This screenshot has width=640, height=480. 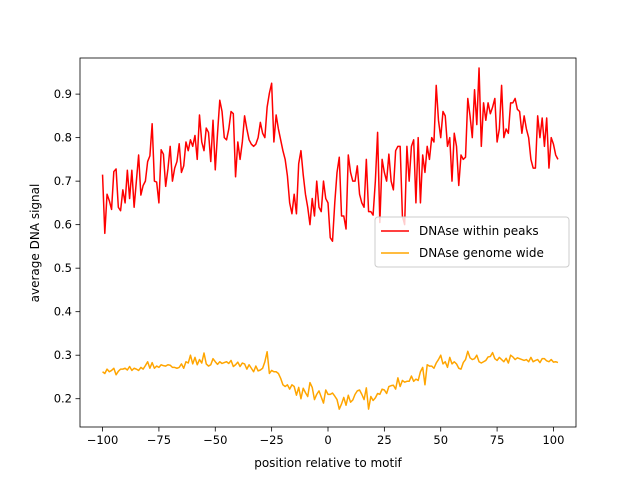 I want to click on legend: DNAse within peaks DNAse genome wide, so click(x=472, y=242).